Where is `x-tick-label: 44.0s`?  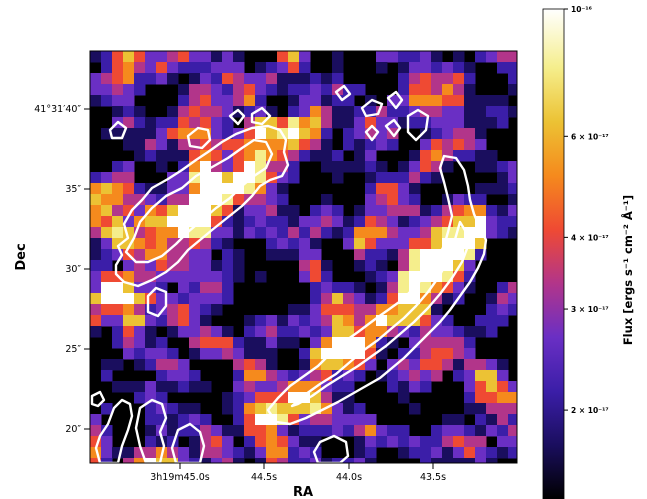 x-tick-label: 44.0s is located at coordinates (349, 477).